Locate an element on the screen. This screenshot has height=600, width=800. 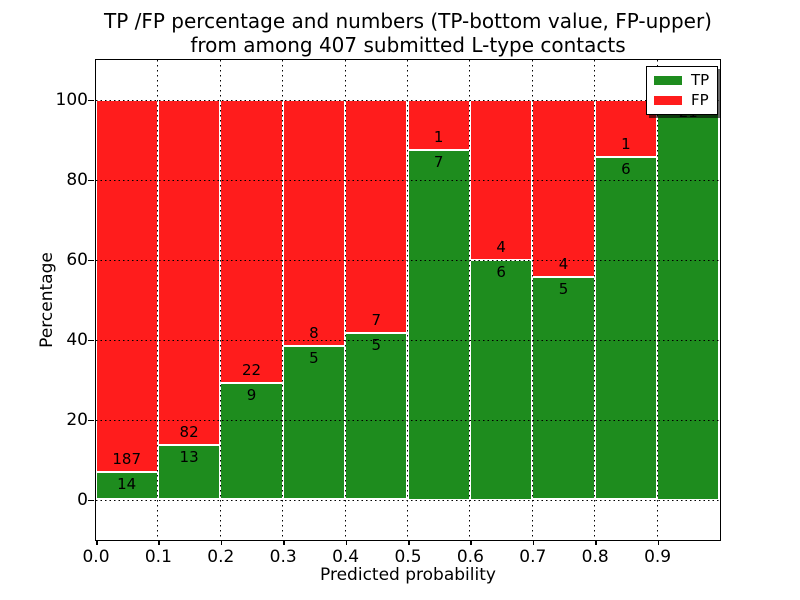
legend-label-tp: TP is located at coordinates (700, 80).